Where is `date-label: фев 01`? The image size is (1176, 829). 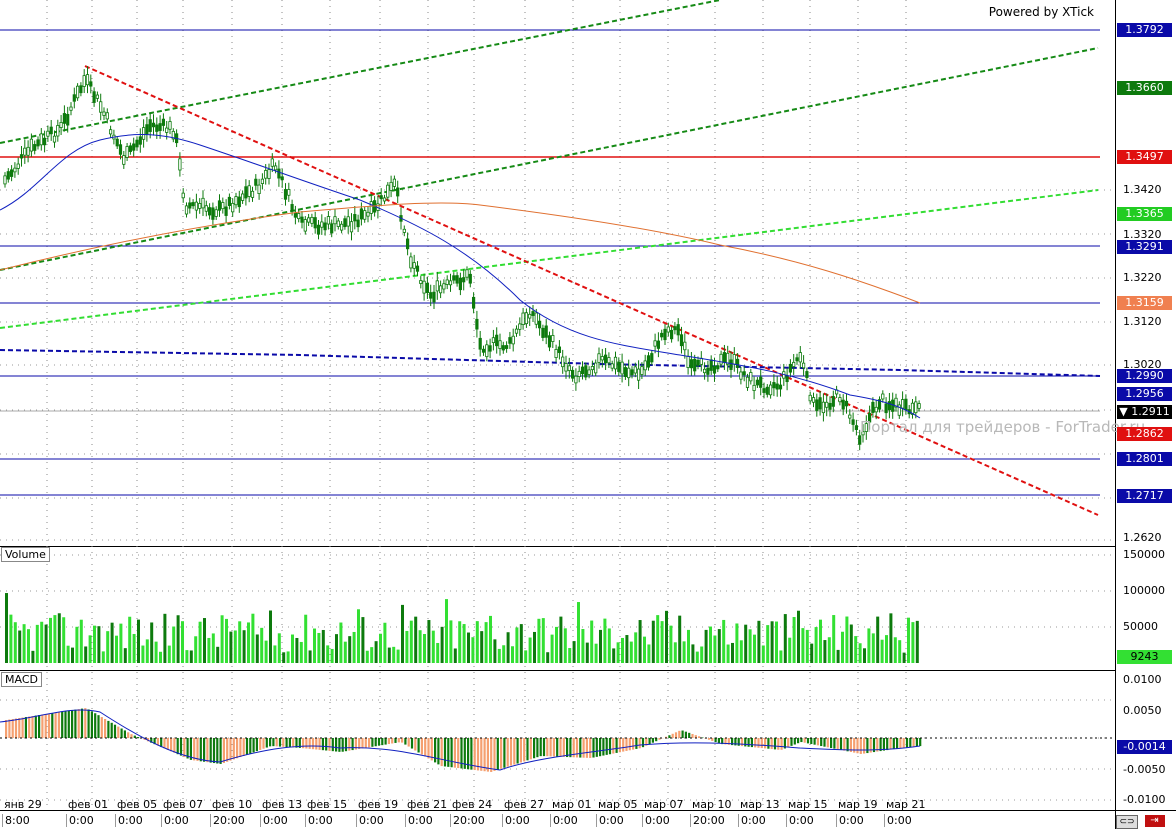 date-label: фев 01 is located at coordinates (88, 804).